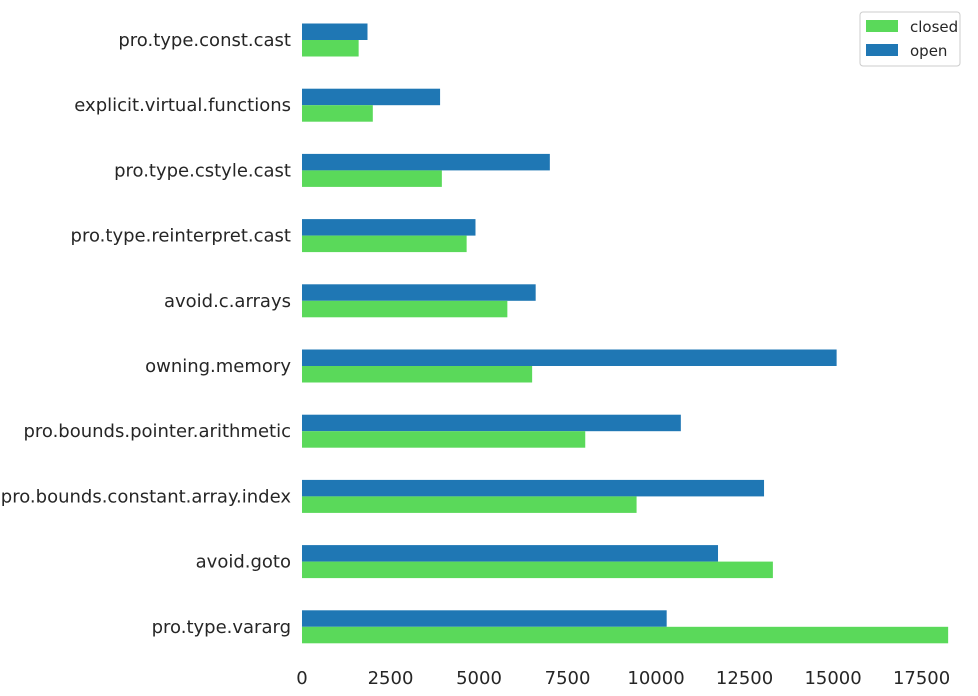 The width and height of the screenshot is (978, 696). I want to click on x-tick-label: 15000, so click(832, 678).